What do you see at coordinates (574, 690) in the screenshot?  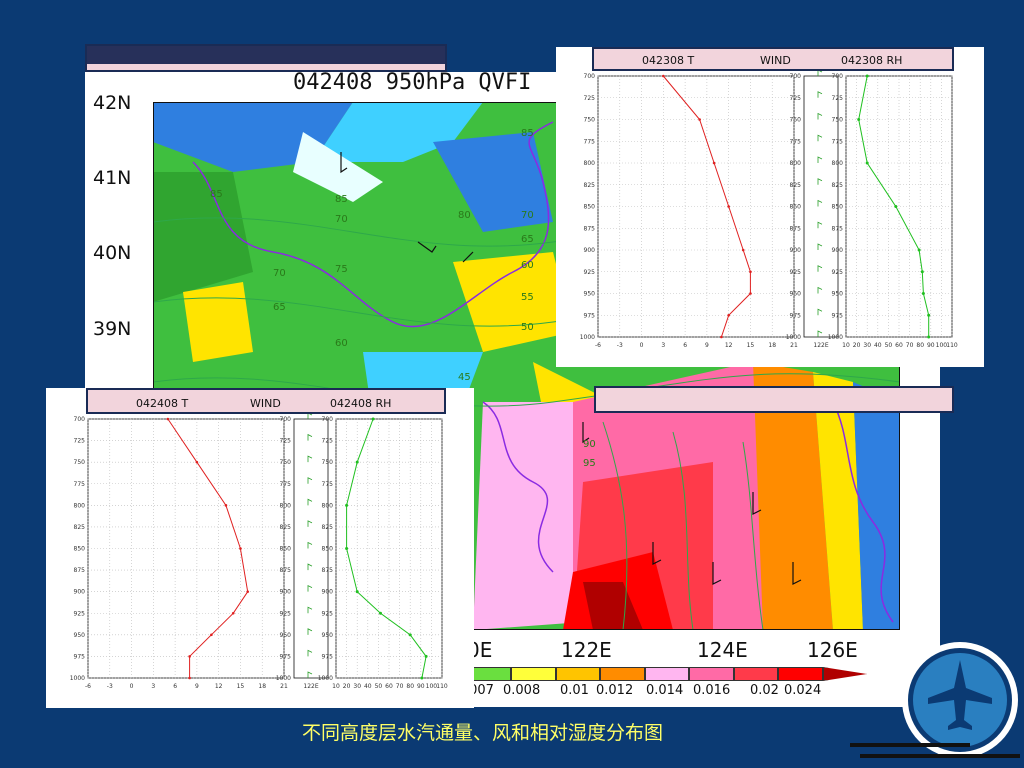 I see `colorbar-label: 0.01` at bounding box center [574, 690].